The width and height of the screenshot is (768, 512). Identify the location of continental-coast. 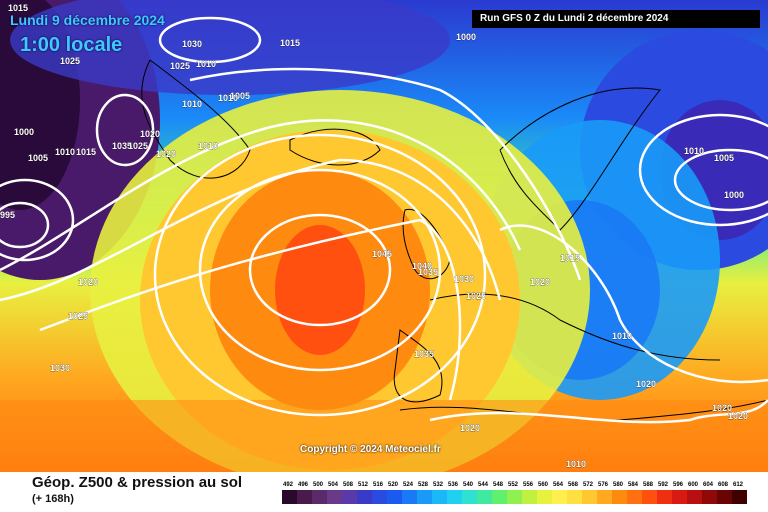
(575, 327).